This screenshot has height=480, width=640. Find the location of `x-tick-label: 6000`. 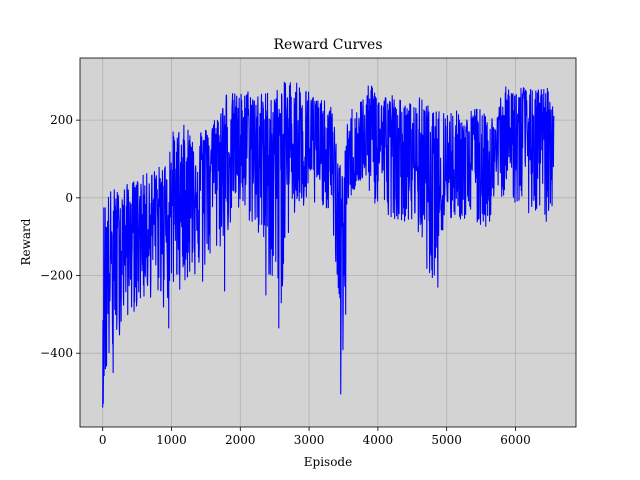

x-tick-label: 6000 is located at coordinates (515, 440).